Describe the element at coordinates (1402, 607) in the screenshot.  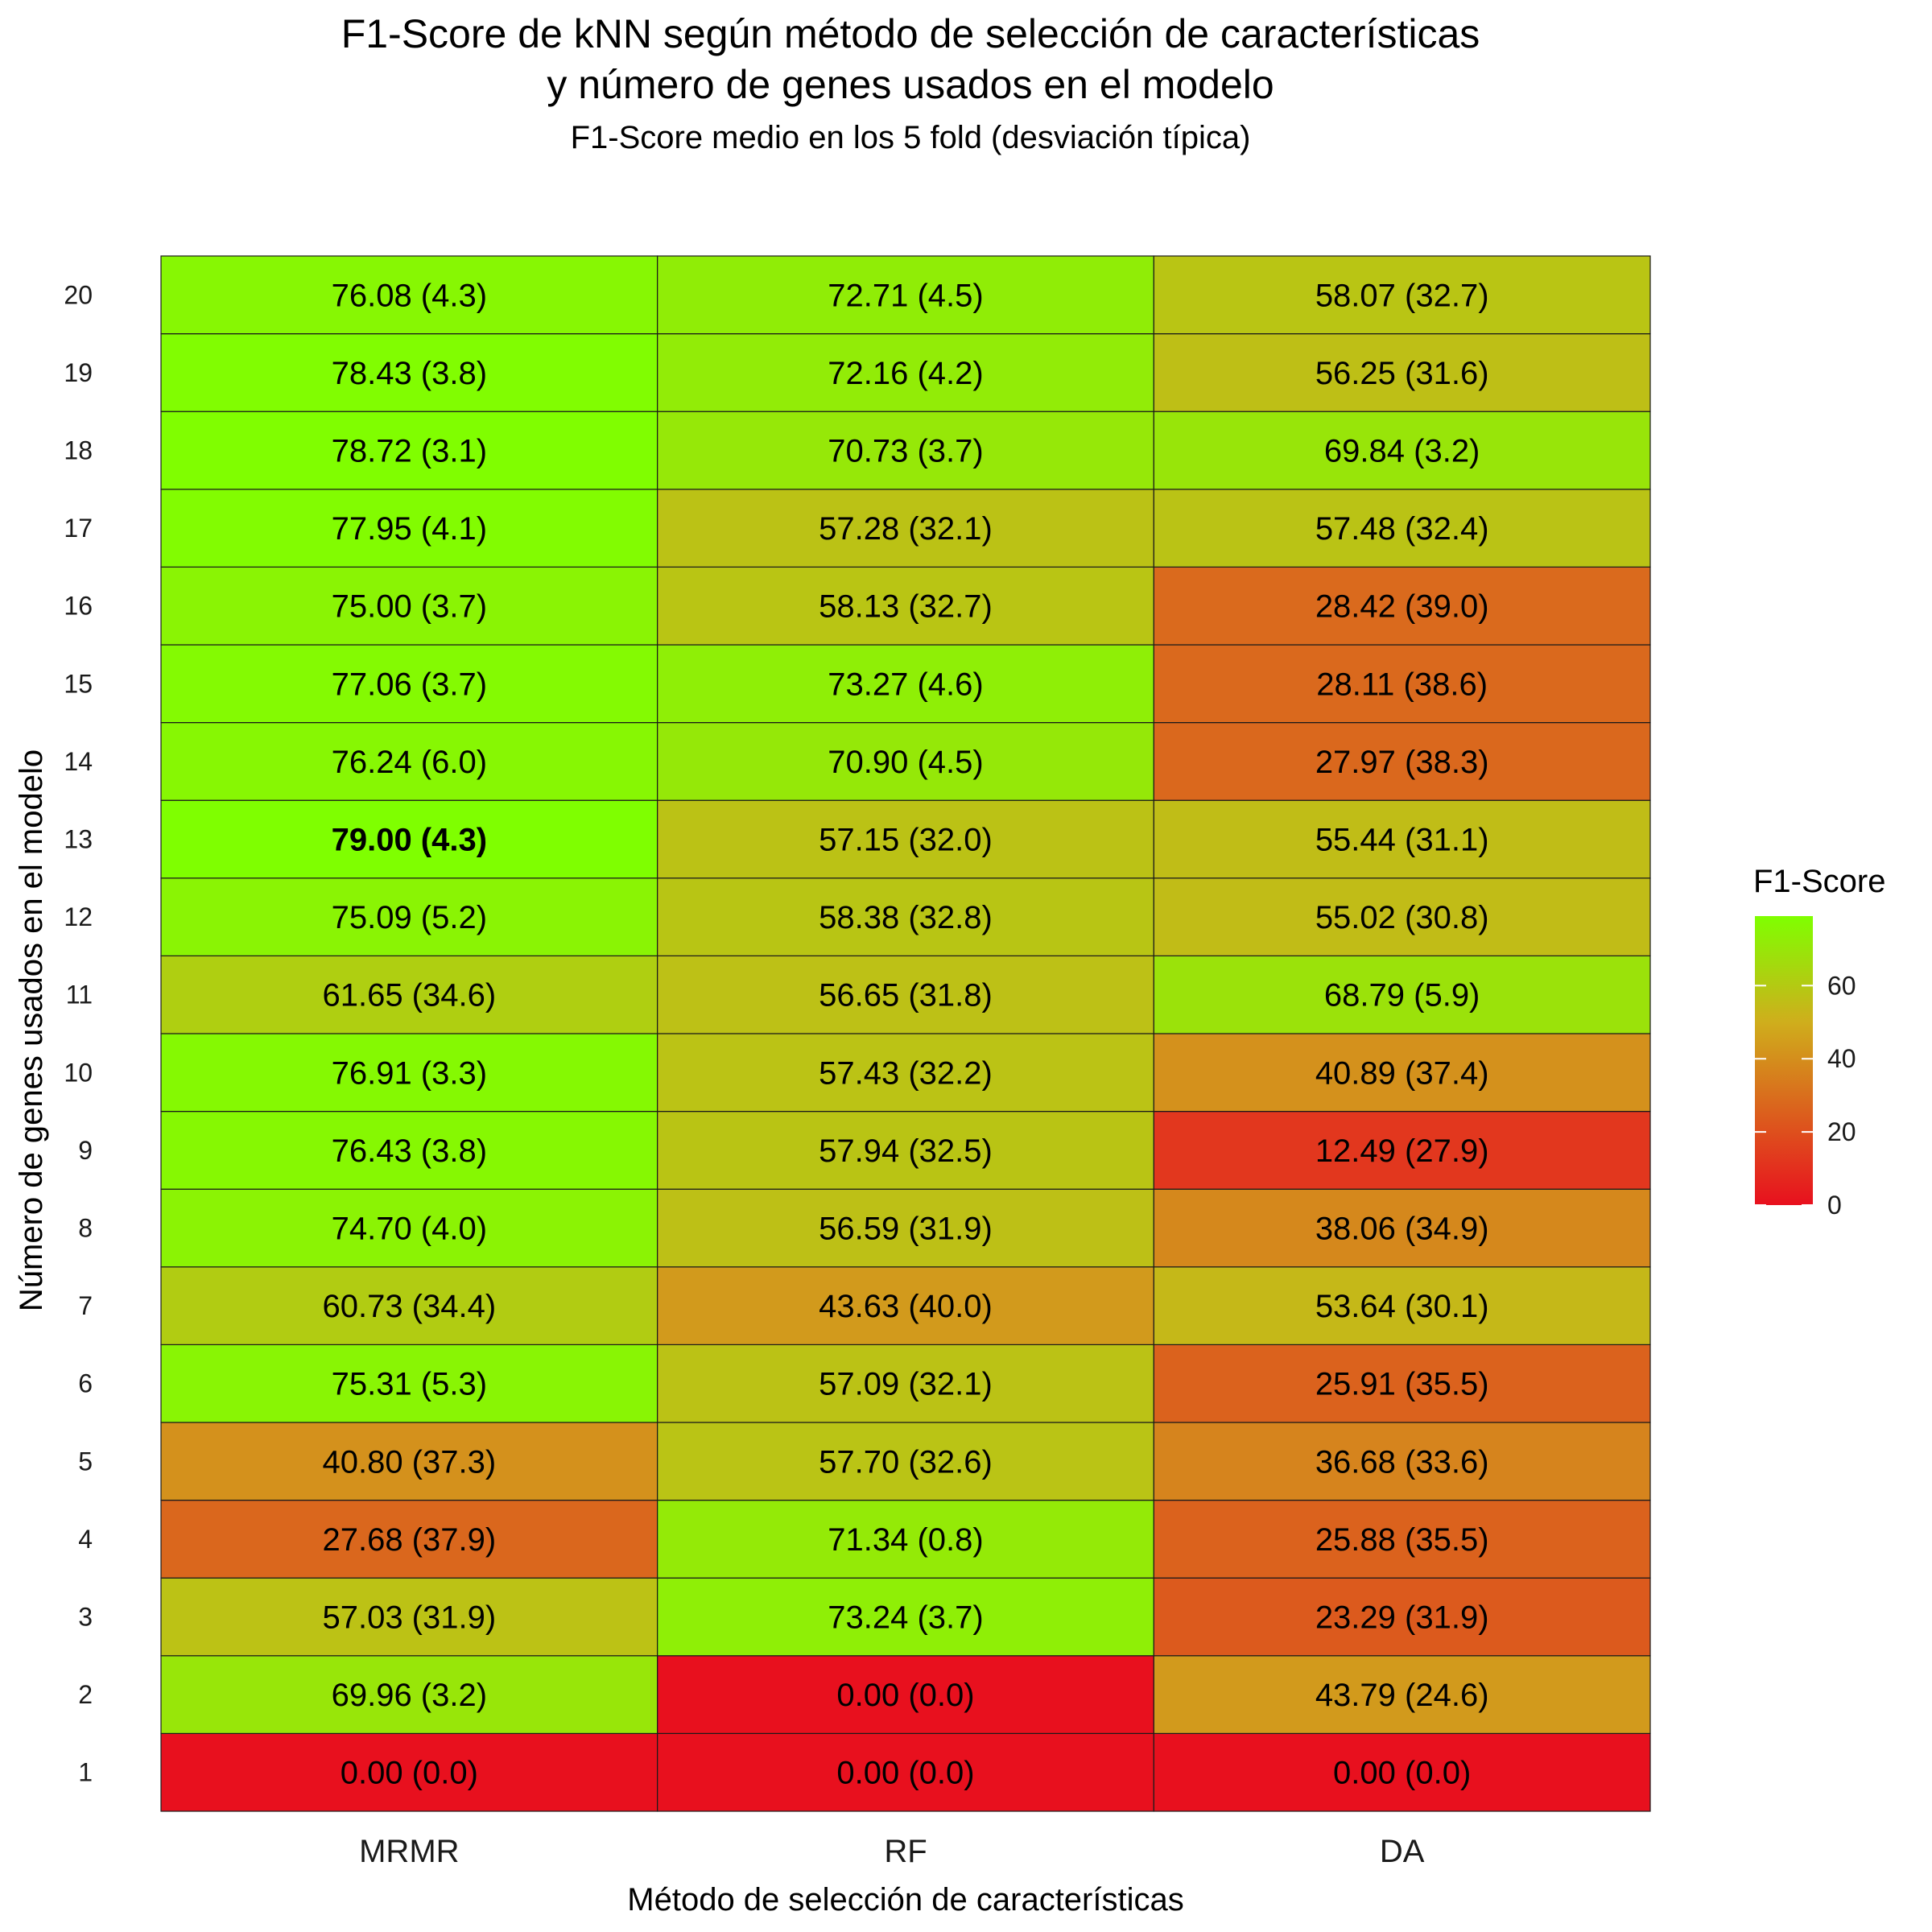
I see `cell-value-label: 28.42 (39.0)` at that location.